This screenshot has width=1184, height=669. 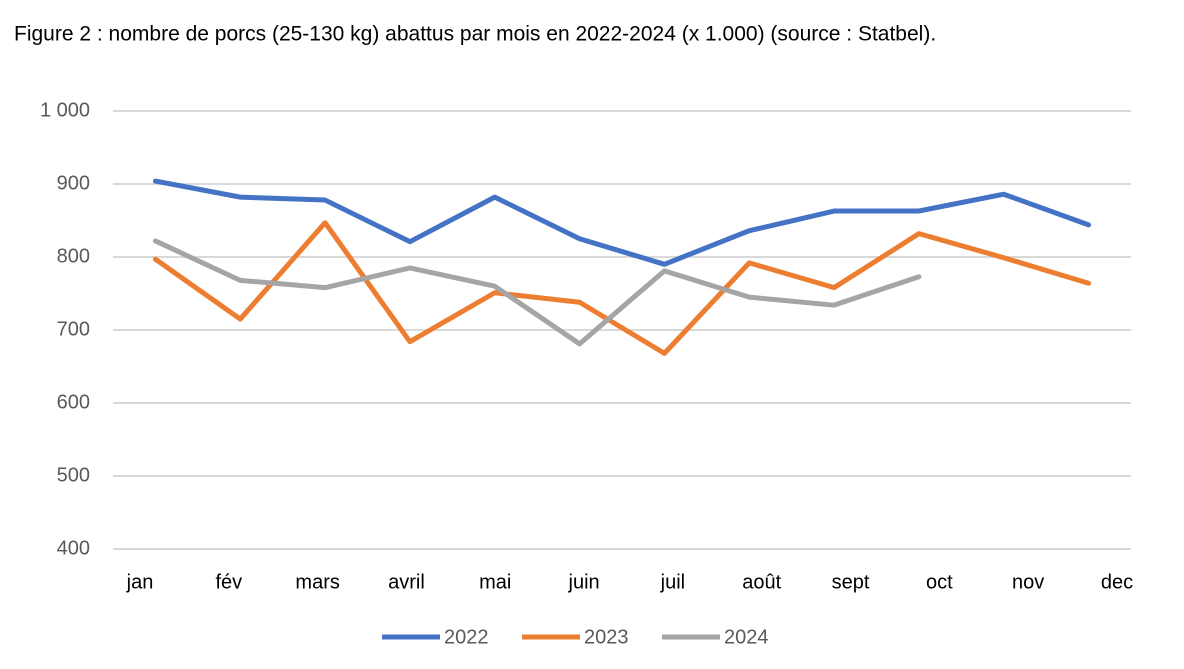 I want to click on x-tick-label: juin, so click(x=584, y=582).